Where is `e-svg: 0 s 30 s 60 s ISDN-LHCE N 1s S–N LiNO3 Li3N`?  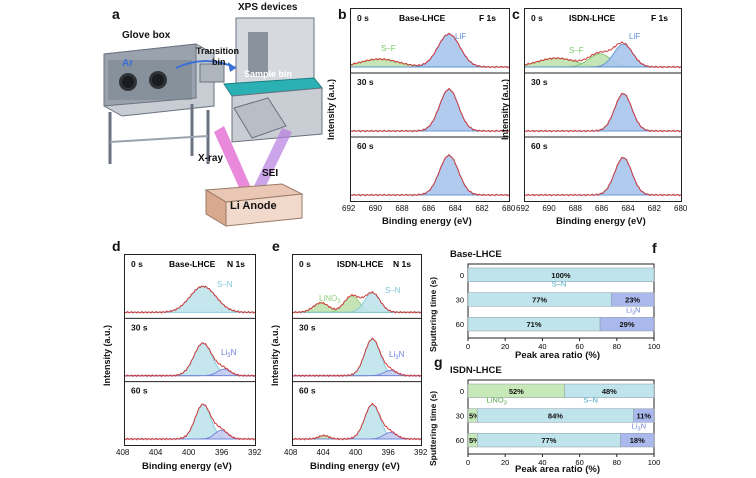
e-svg: 0 s 30 s 60 s ISDN-LHCE N 1s S–N LiNO3 Li3N is located at coordinates (357, 350).